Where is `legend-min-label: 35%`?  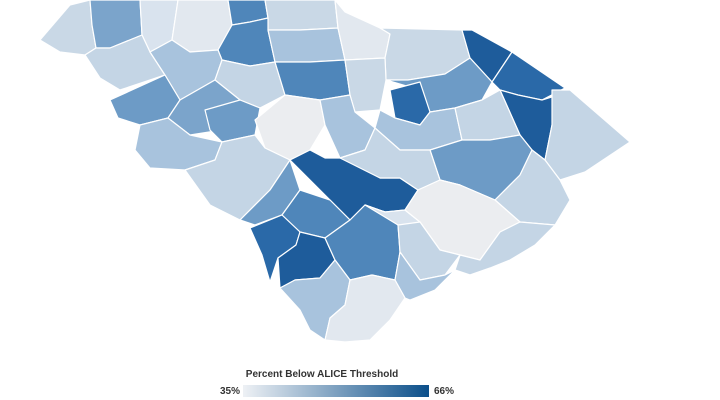 legend-min-label: 35% is located at coordinates (229, 391).